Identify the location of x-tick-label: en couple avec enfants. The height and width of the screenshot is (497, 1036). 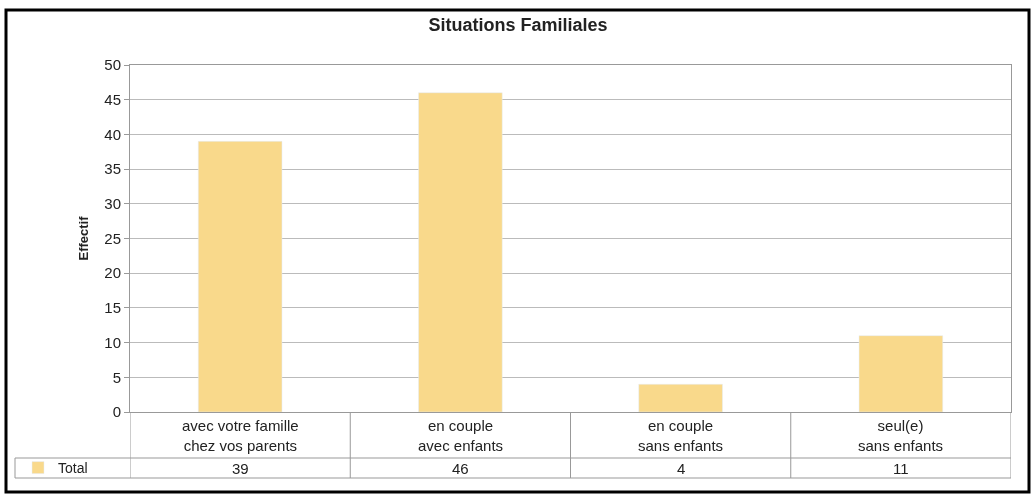
(461, 435).